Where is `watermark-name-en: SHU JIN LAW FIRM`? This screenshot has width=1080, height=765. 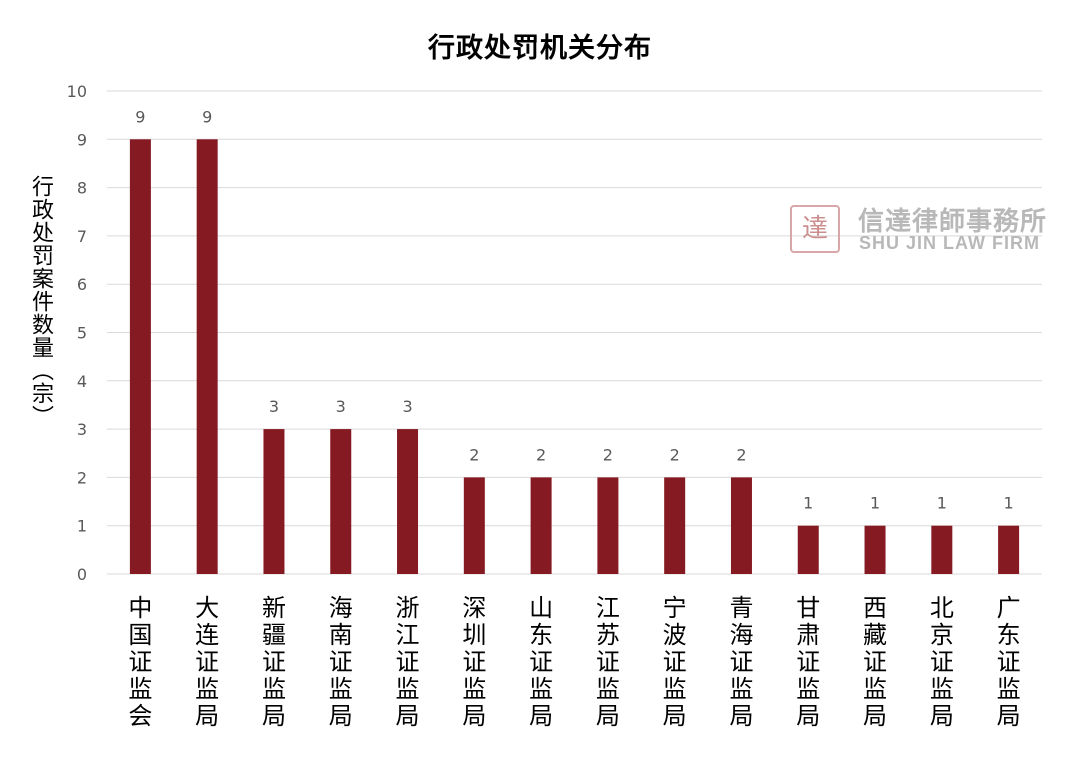
watermark-name-en: SHU JIN LAW FIRM is located at coordinates (949, 243).